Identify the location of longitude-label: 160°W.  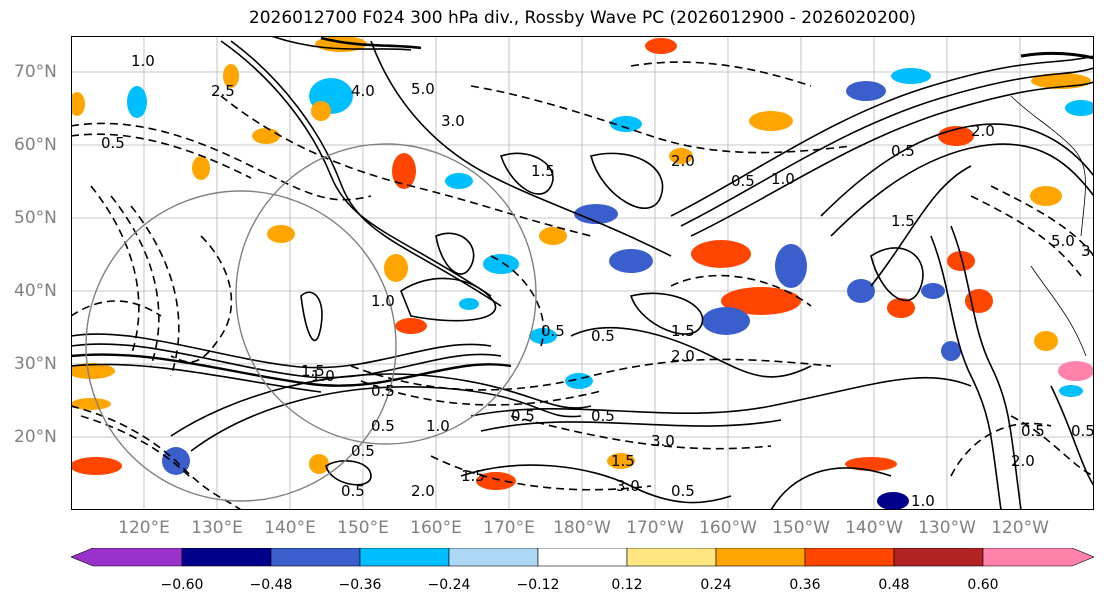
(728, 528).